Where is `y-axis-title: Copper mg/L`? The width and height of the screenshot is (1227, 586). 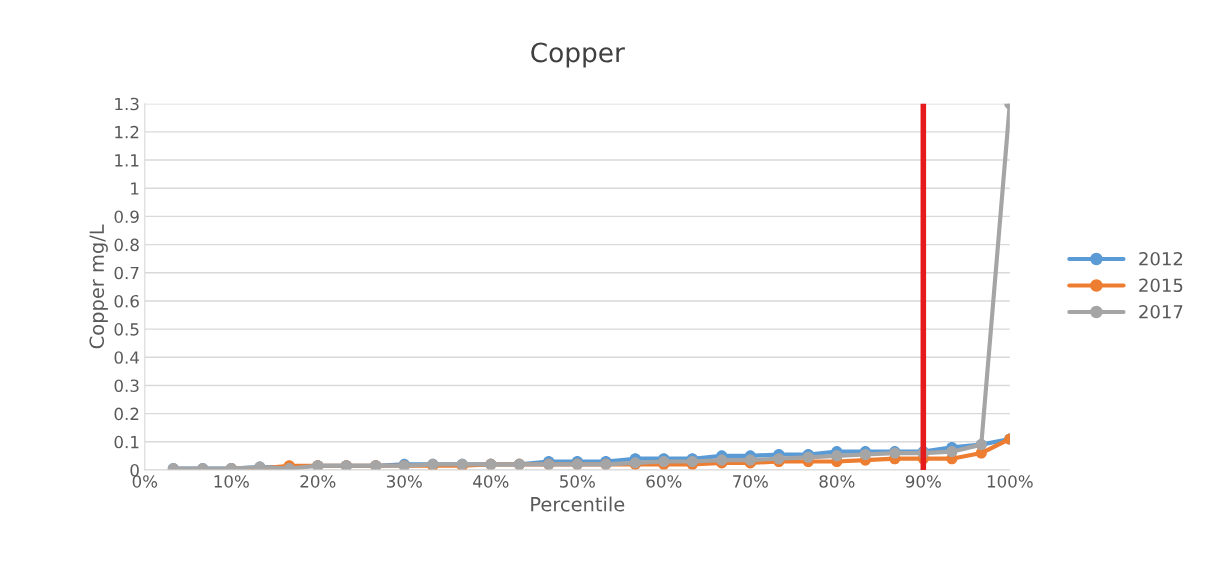 y-axis-title: Copper mg/L is located at coordinates (98, 286).